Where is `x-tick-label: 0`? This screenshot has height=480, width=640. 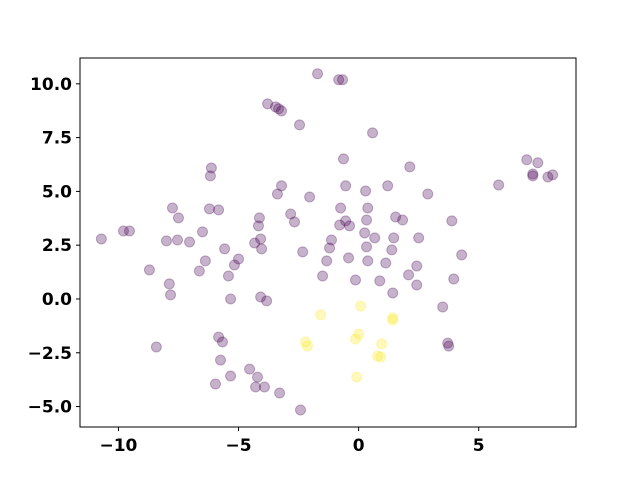 x-tick-label: 0 is located at coordinates (359, 446).